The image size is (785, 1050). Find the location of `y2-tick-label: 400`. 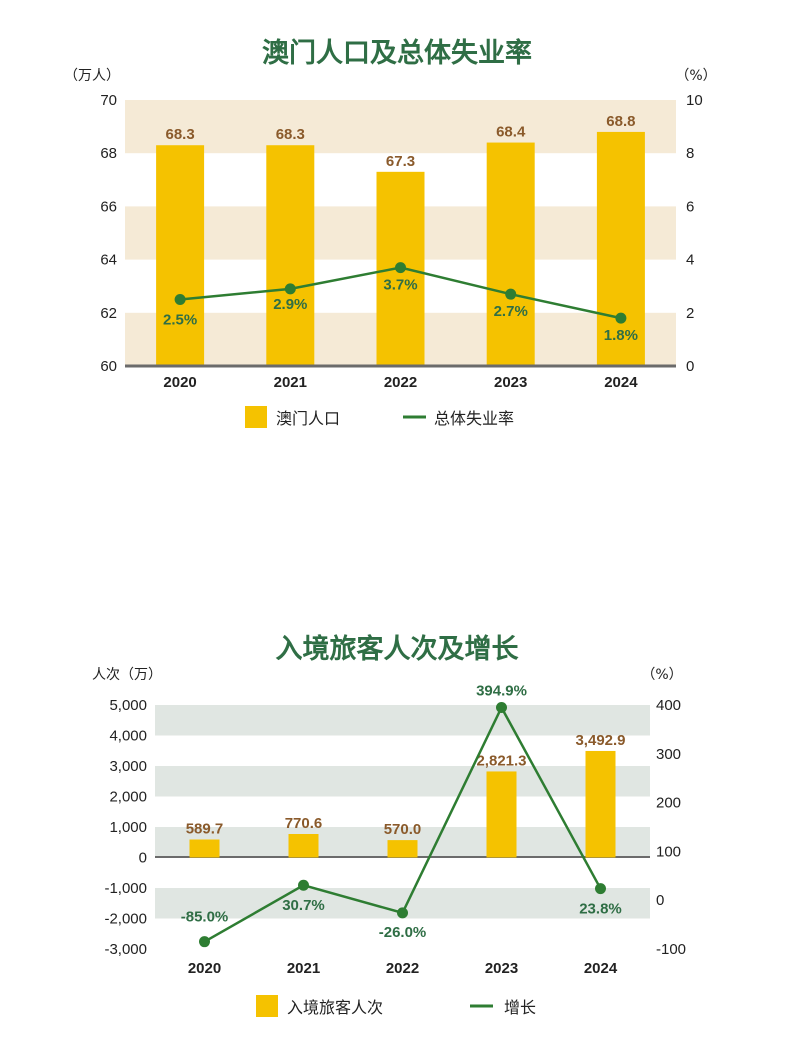

y2-tick-label: 400 is located at coordinates (668, 705).